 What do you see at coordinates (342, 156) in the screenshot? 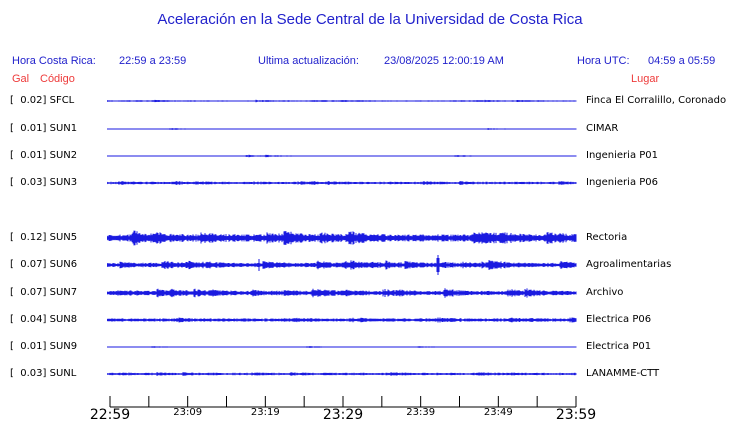
I see `seismogram-trace-sun2` at bounding box center [342, 156].